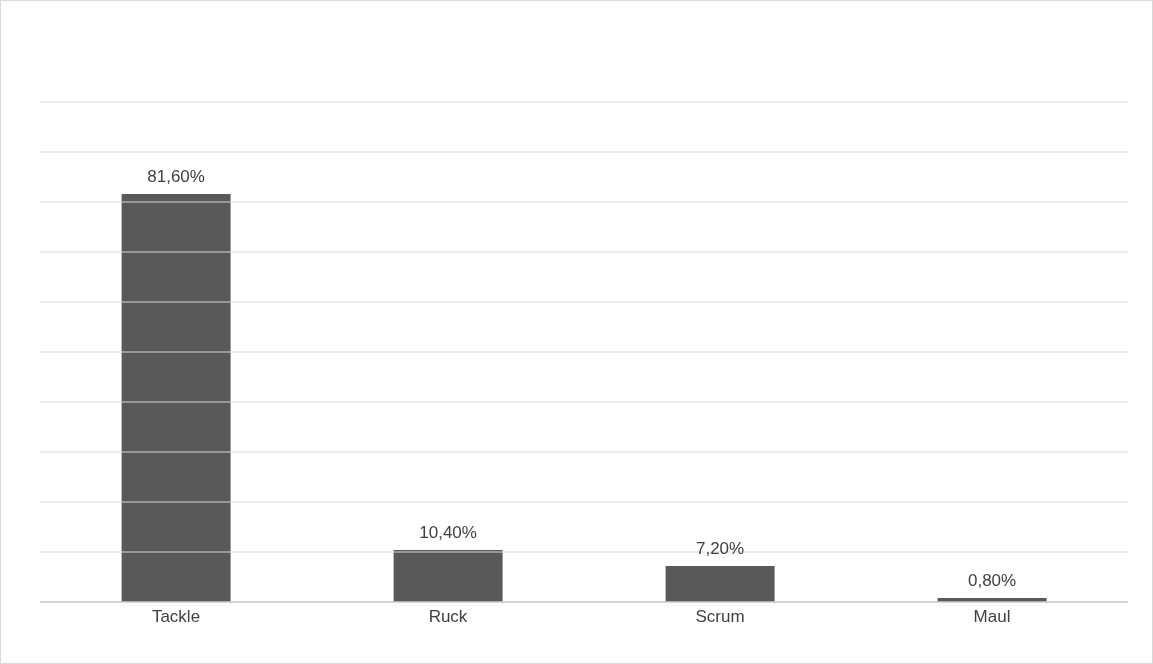 This screenshot has height=664, width=1153. Describe the element at coordinates (992, 617) in the screenshot. I see `x-tick-label: Maul` at that location.